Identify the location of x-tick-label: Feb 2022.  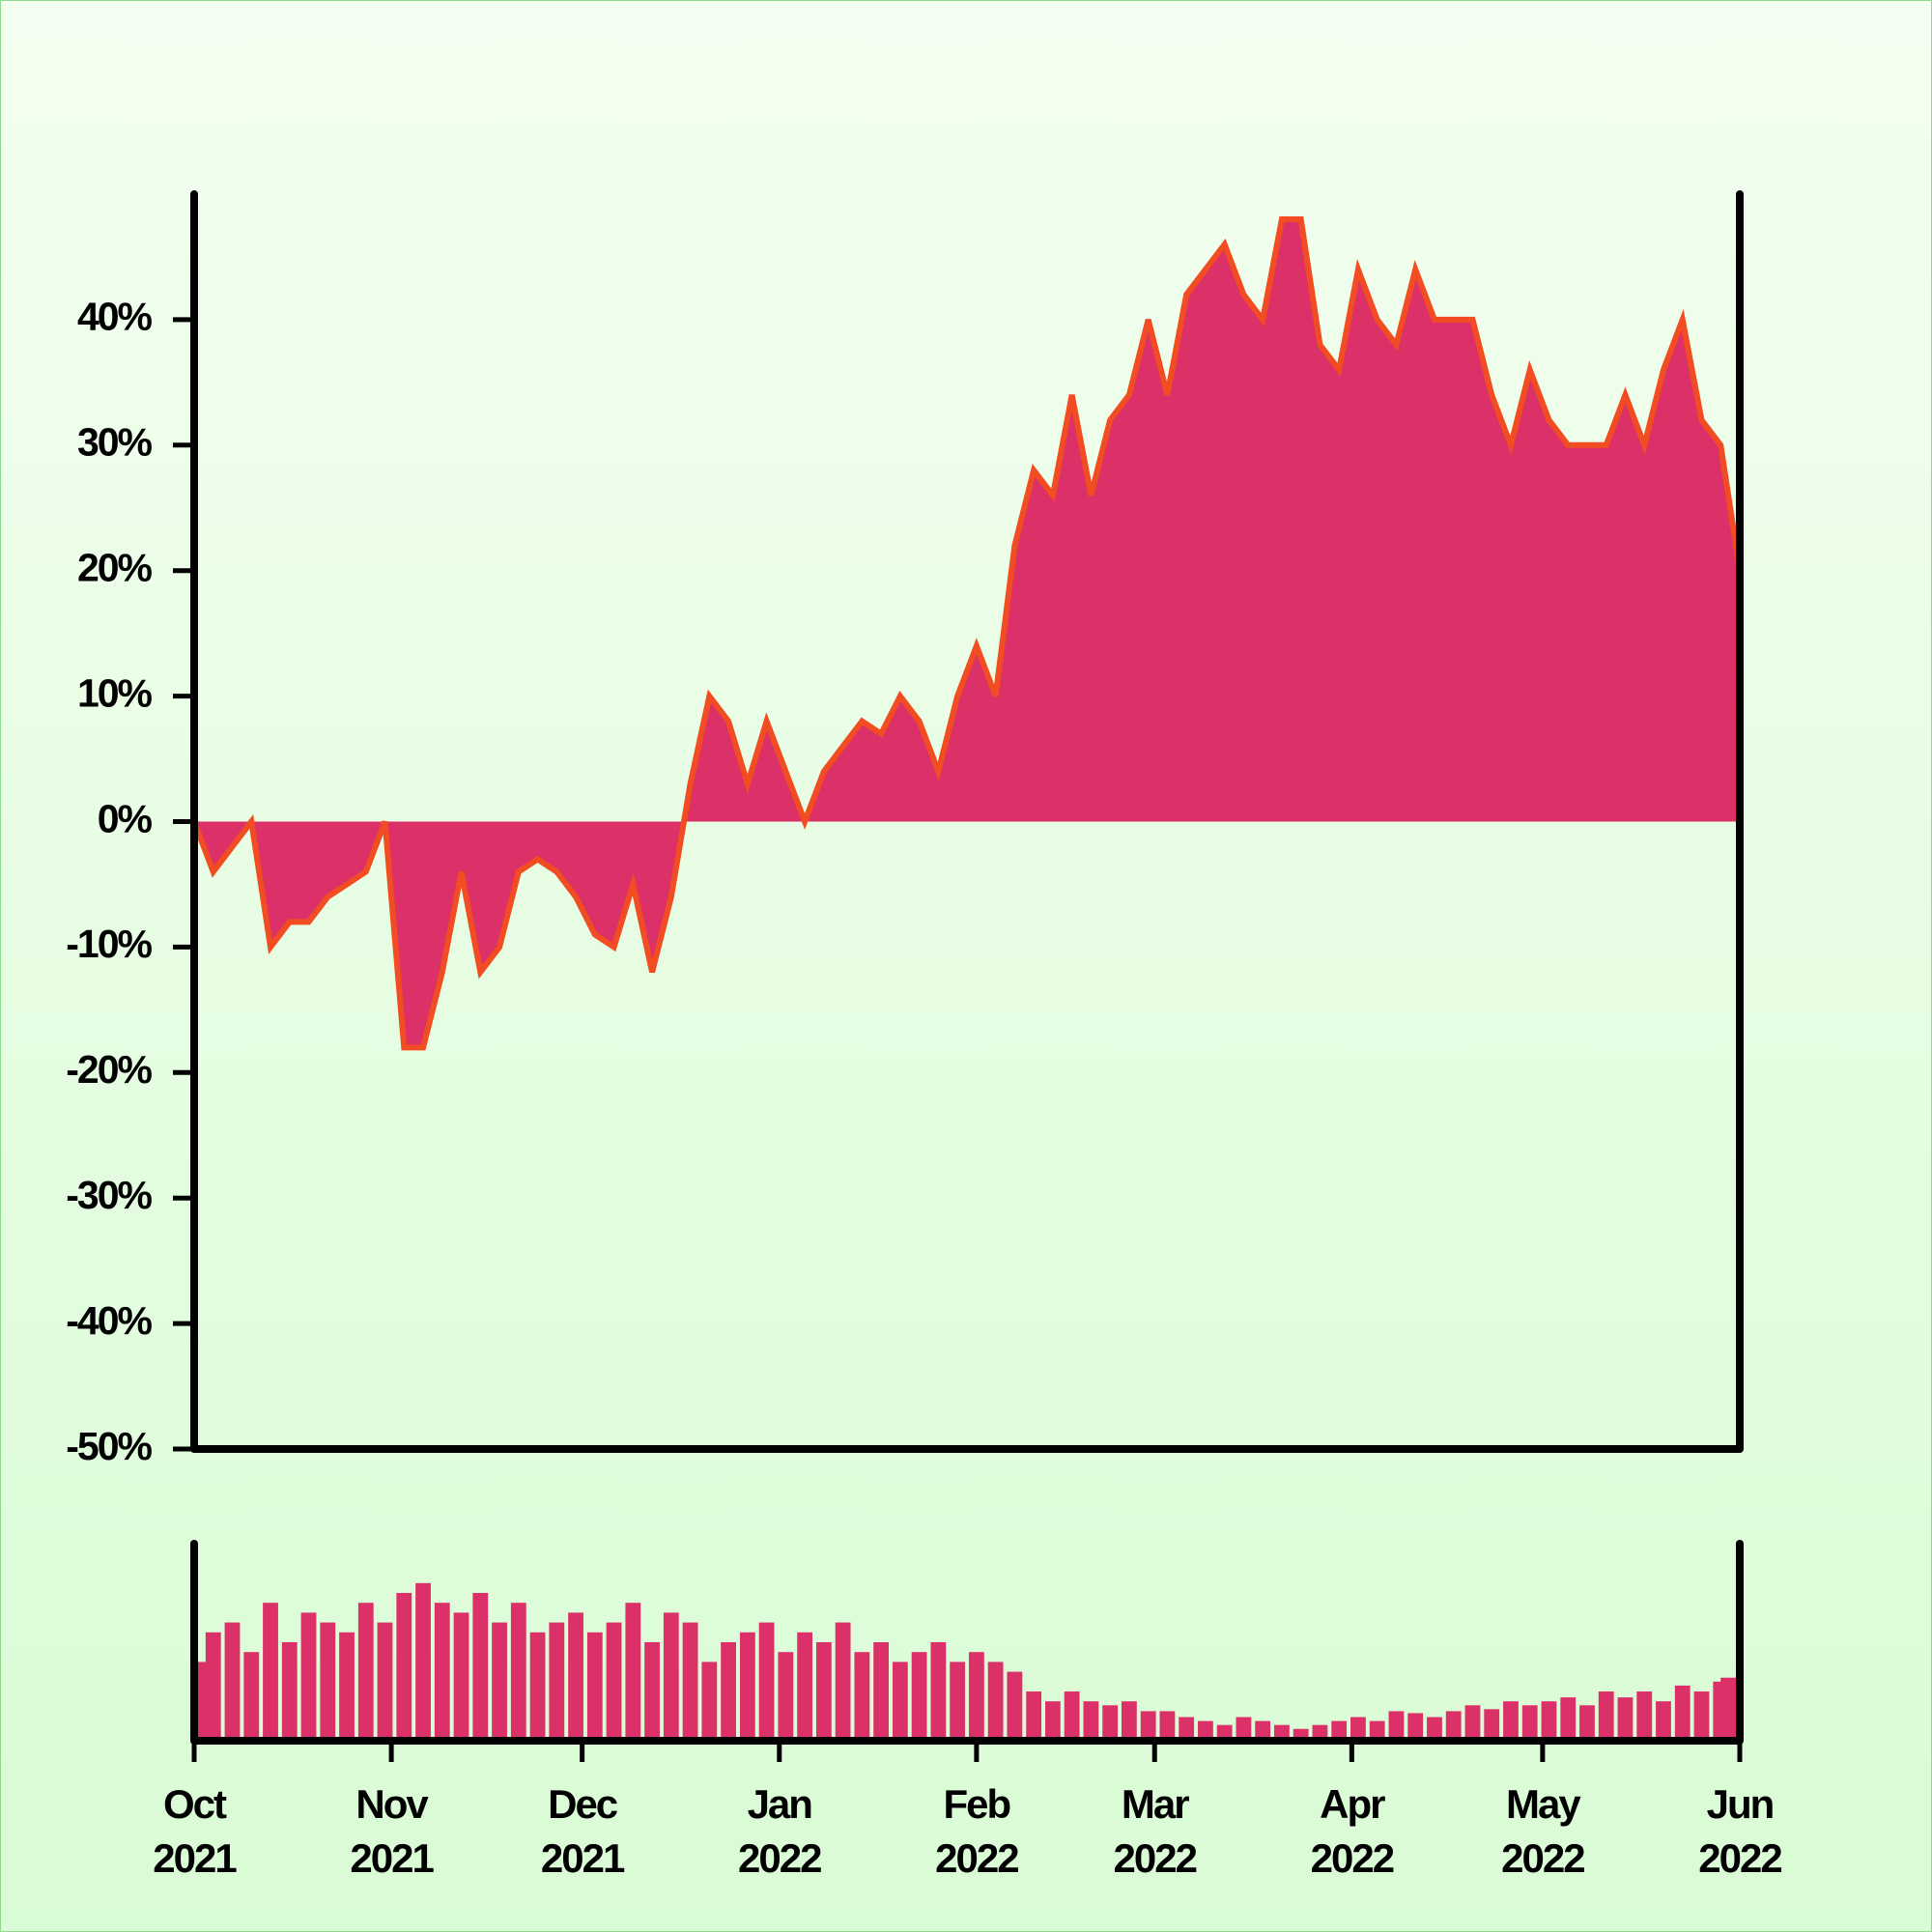
(977, 1831).